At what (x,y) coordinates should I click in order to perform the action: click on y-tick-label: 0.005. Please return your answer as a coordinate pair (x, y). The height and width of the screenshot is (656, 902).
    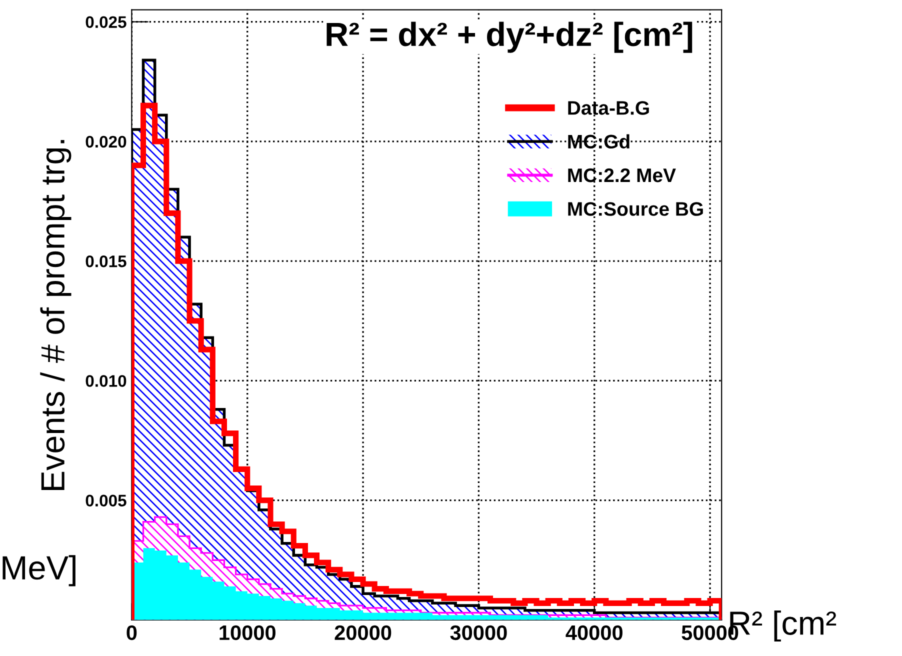
    Looking at the image, I should click on (106, 500).